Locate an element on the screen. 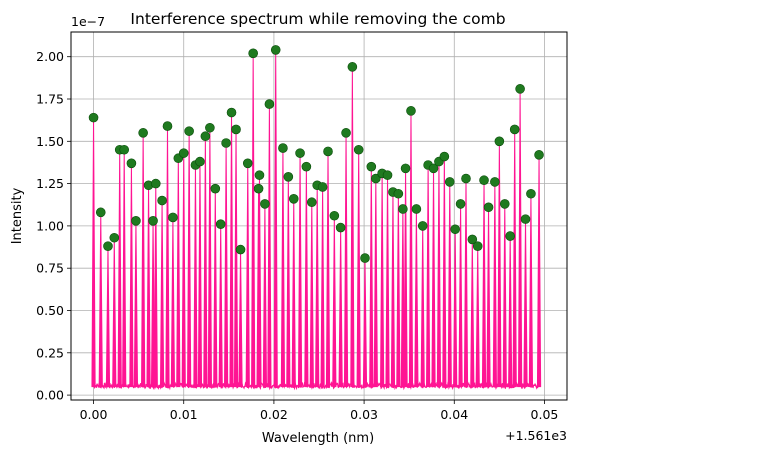  y-tick-label: 0.75 is located at coordinates (50, 268).